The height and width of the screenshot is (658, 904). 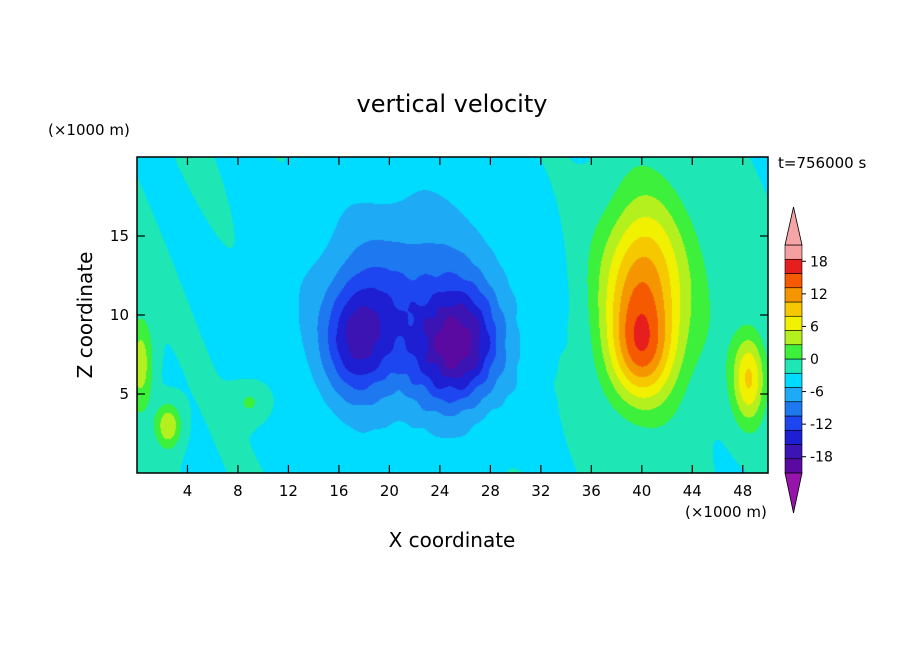 I want to click on y-units-label: (×1000 m), so click(x=89, y=130).